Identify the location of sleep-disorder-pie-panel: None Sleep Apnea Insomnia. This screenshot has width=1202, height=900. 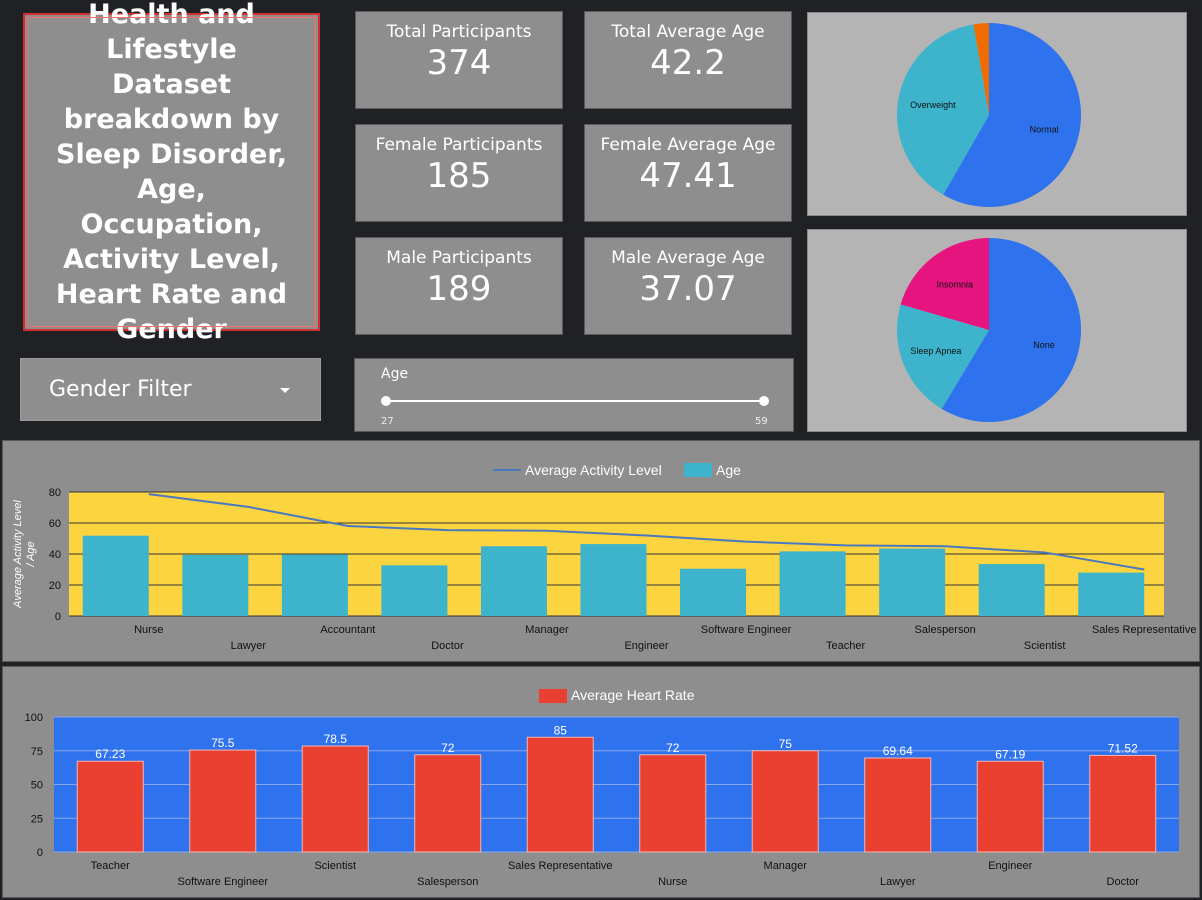
(997, 330).